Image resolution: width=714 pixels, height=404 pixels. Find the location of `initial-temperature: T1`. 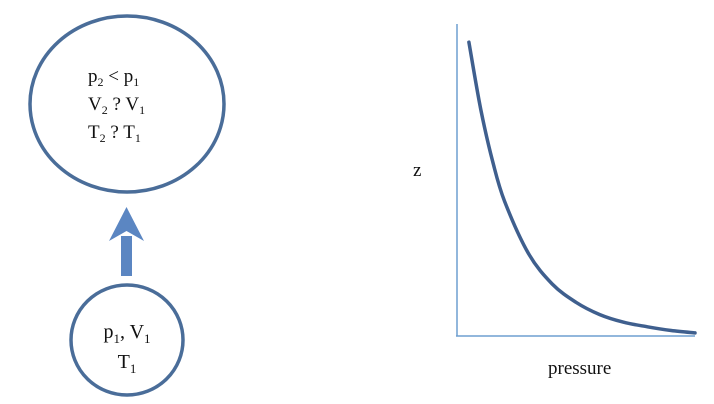

initial-temperature: T1 is located at coordinates (127, 363).